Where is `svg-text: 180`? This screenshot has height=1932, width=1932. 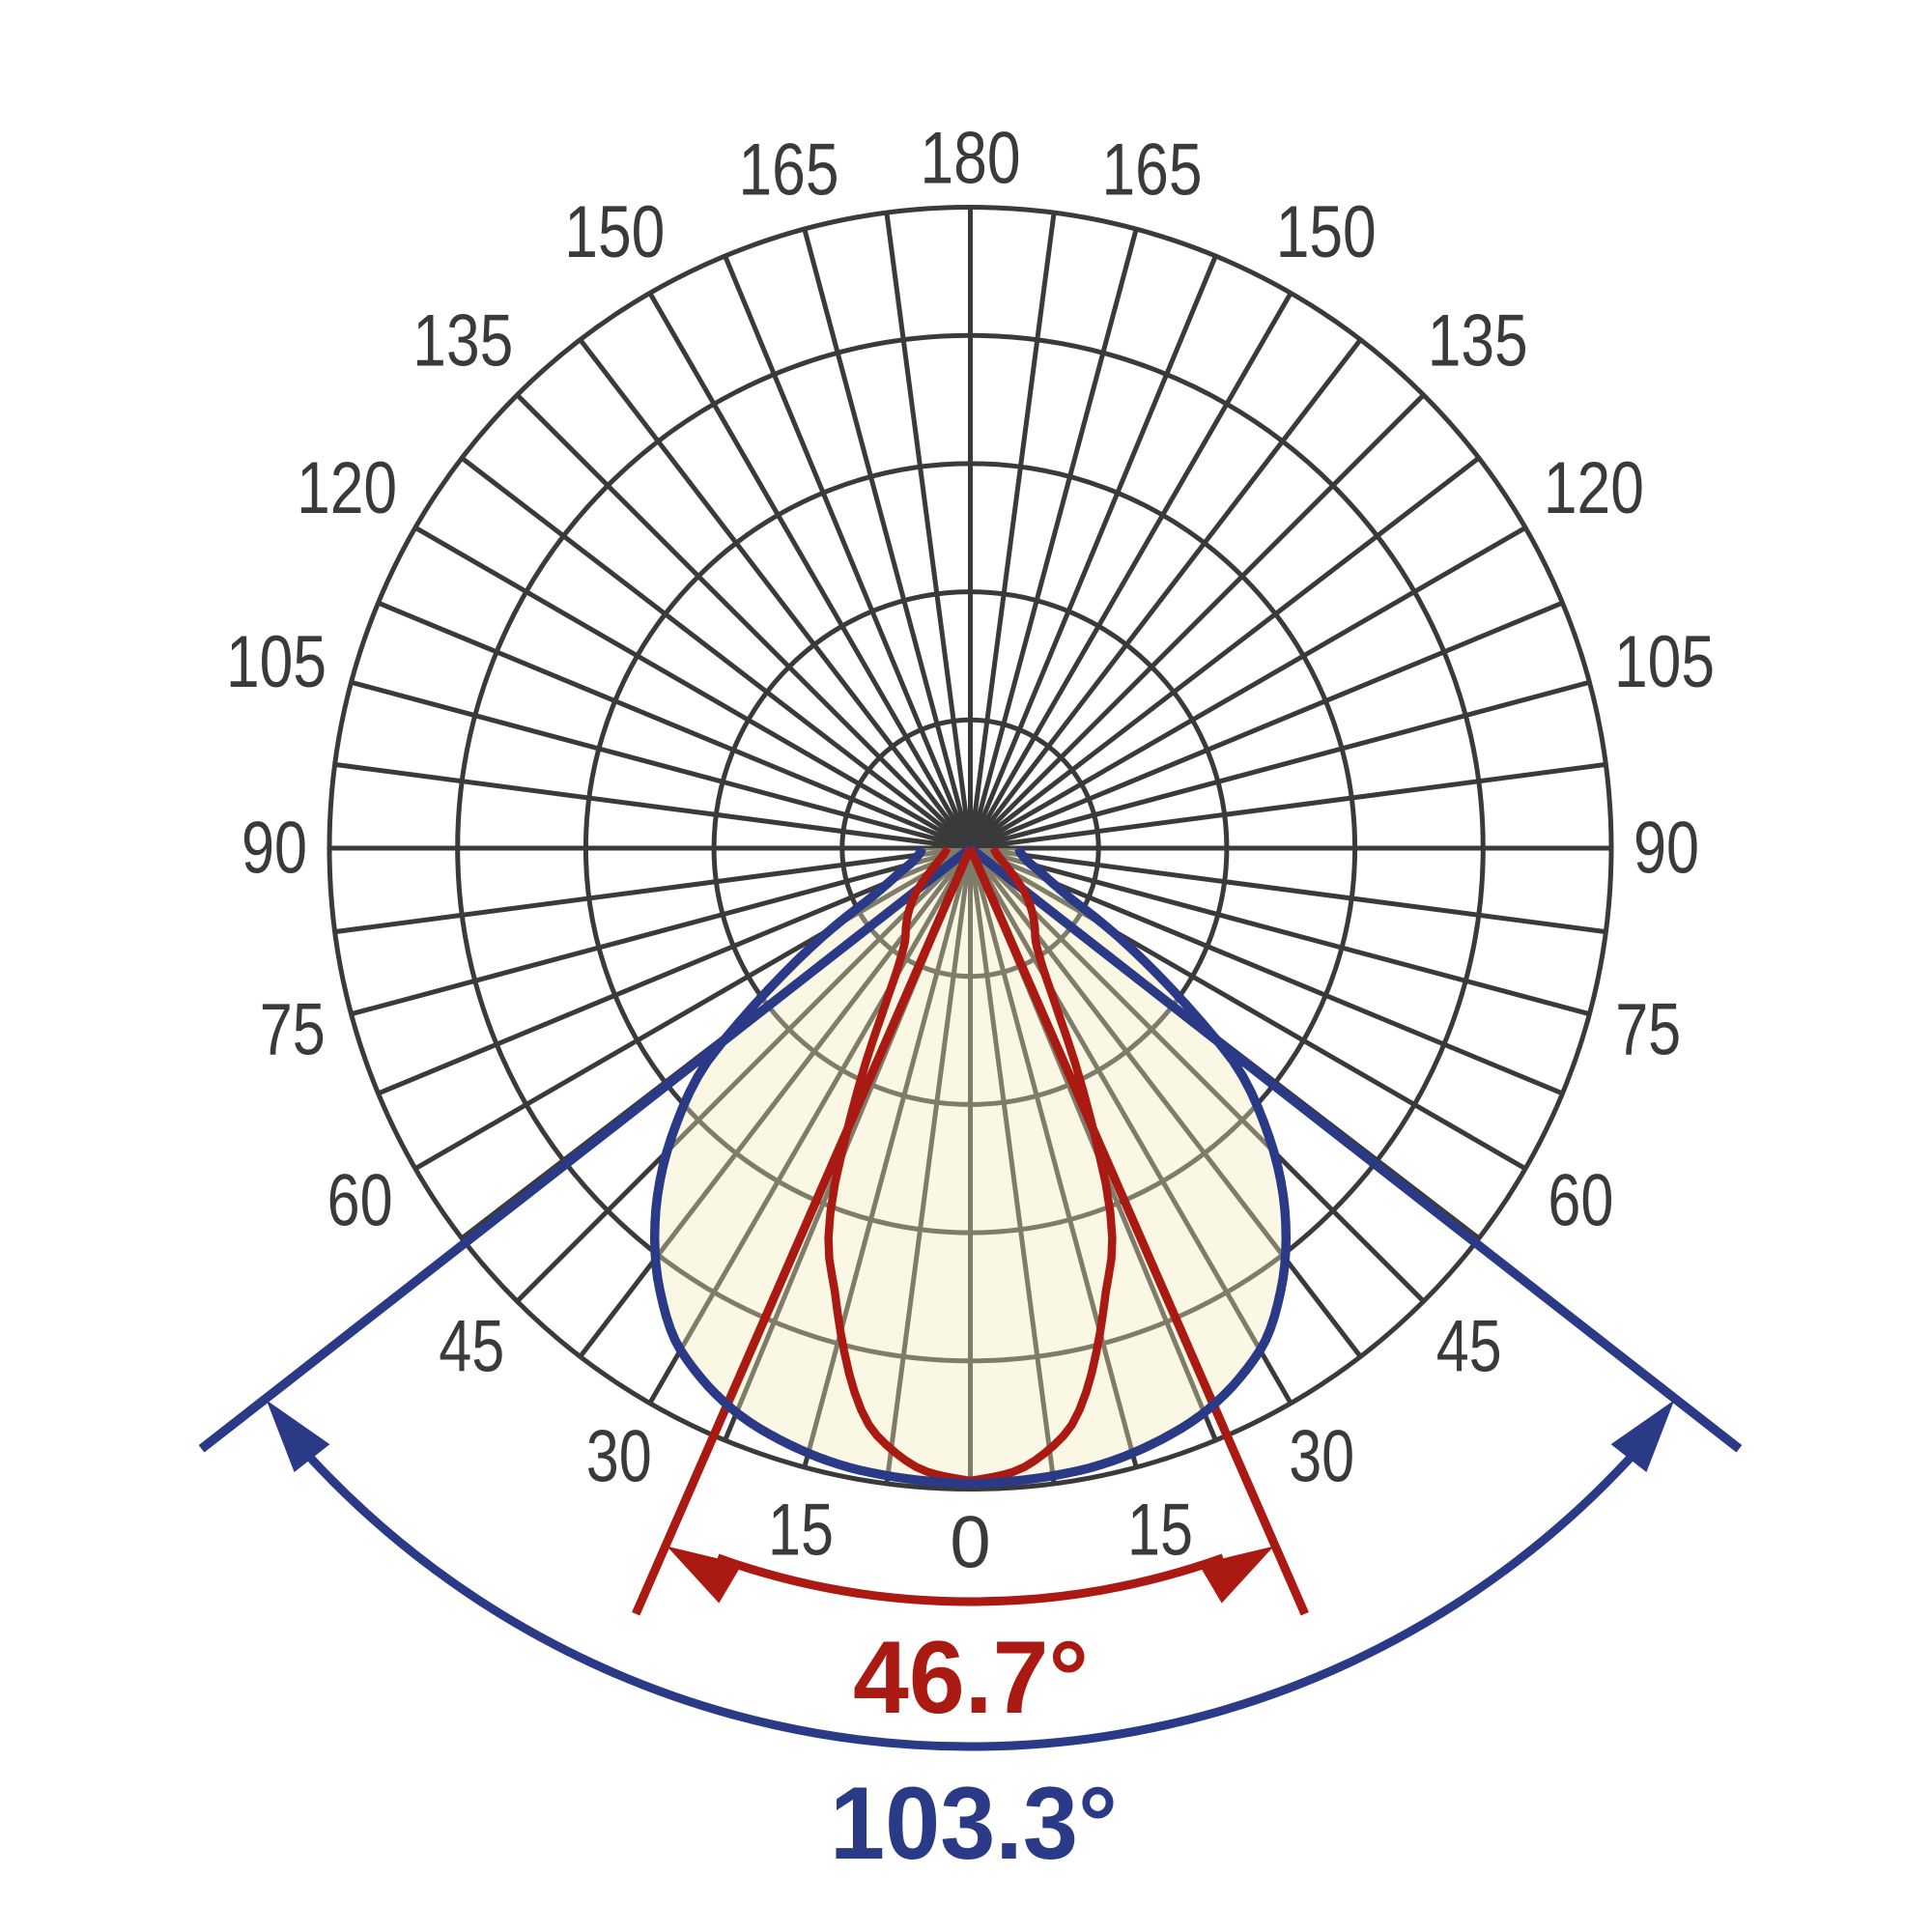
svg-text: 180 is located at coordinates (971, 159).